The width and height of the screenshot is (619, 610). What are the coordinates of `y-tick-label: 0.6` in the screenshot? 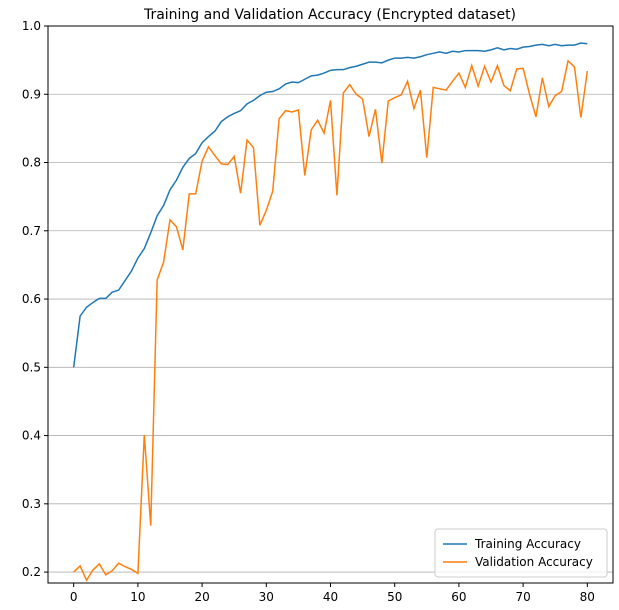 It's located at (31, 299).